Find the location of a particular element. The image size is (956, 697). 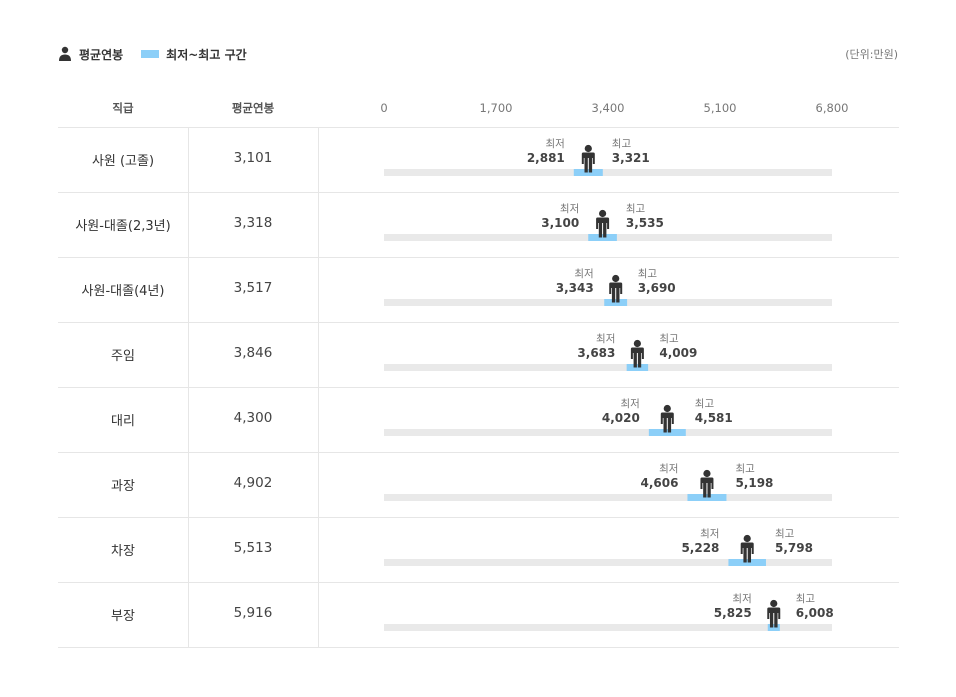

avg-header: 평균연봉 is located at coordinates (253, 108).